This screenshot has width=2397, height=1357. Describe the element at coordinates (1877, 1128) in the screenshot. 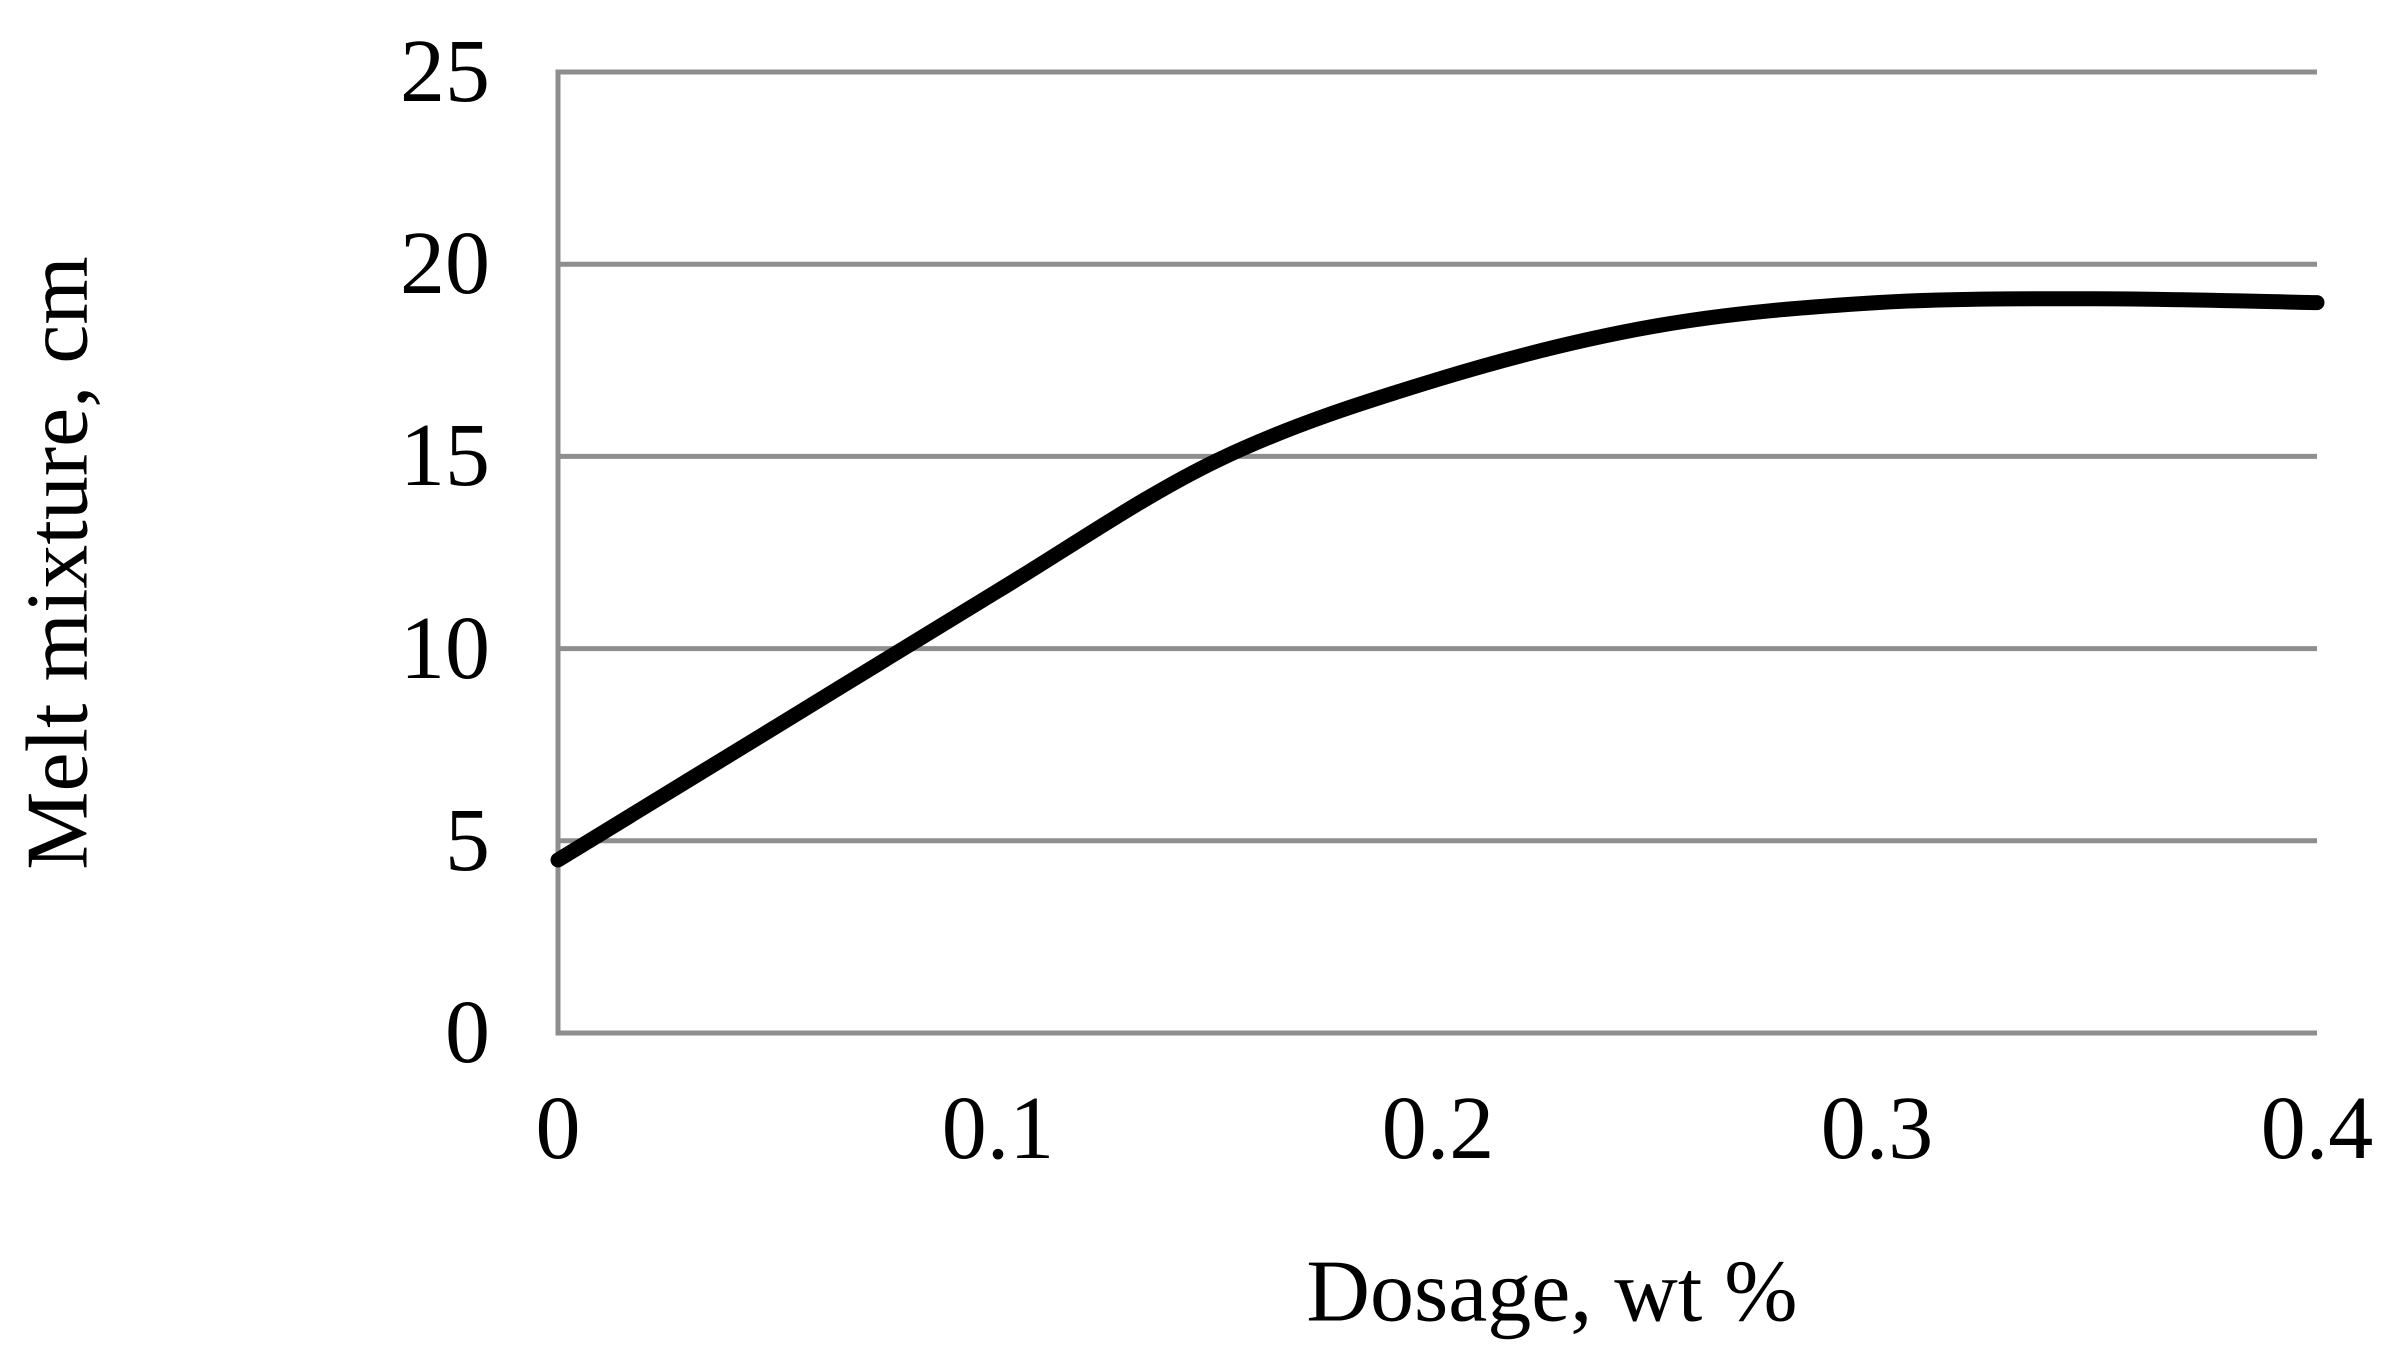

I see `x-tick-label-0.3: 0.3` at that location.